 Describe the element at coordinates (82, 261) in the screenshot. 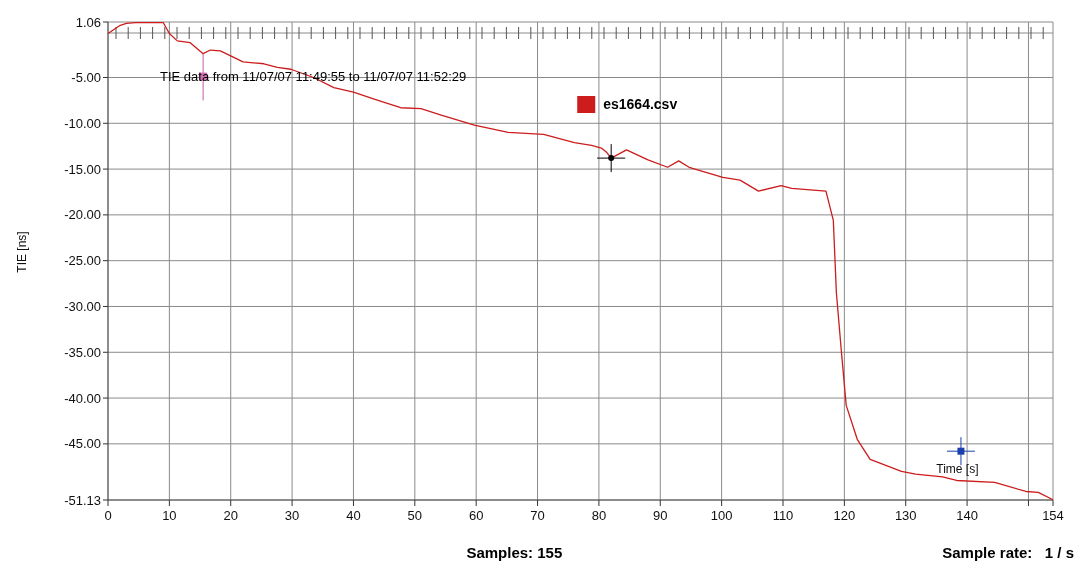

I see `y-tick-label: -25.00` at that location.